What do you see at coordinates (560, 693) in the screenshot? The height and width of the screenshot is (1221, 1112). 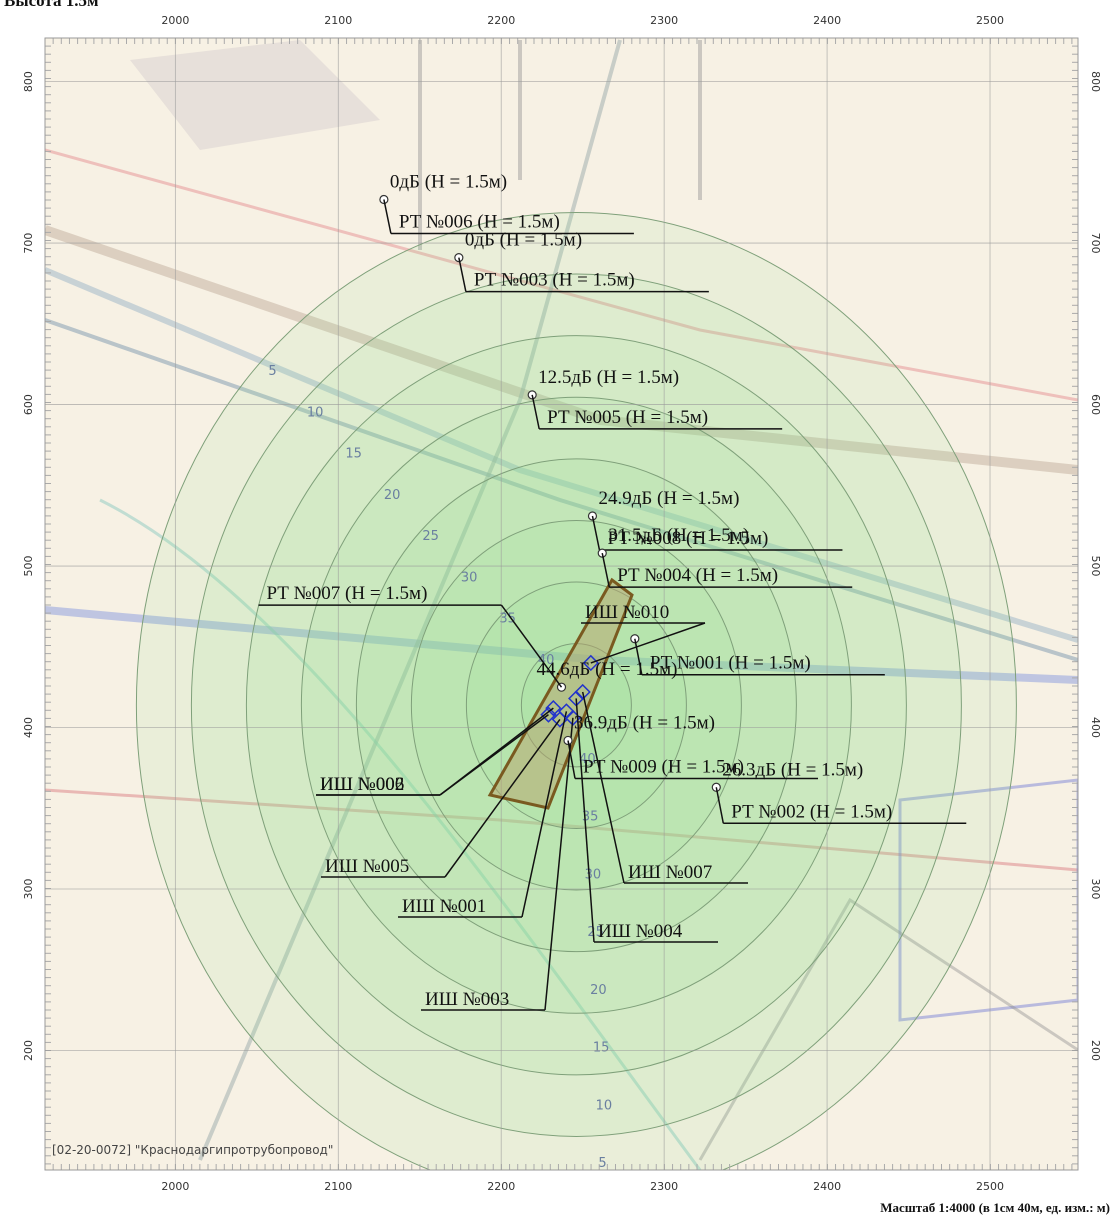 I see `building` at bounding box center [560, 693].